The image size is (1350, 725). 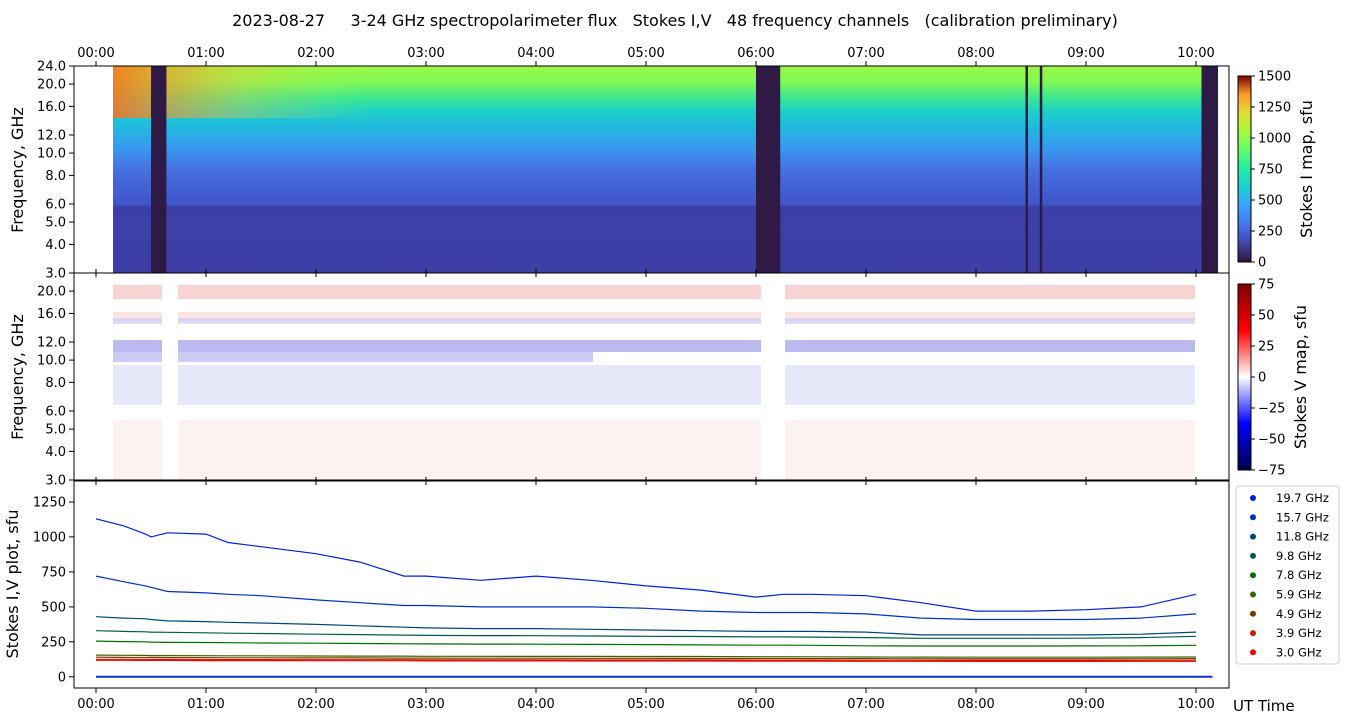 I want to click on colorbar-tick-label: 1000, so click(x=1274, y=139).